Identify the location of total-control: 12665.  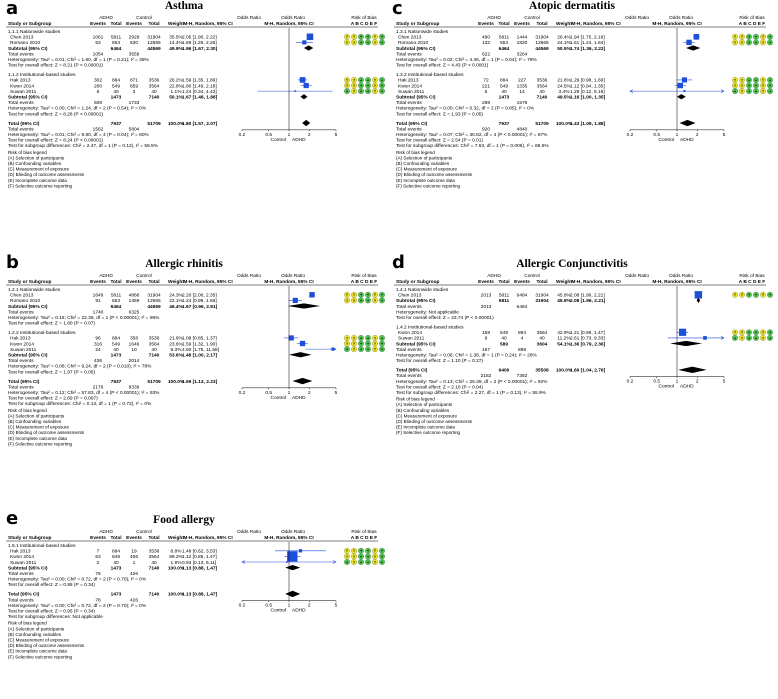
(542, 43).